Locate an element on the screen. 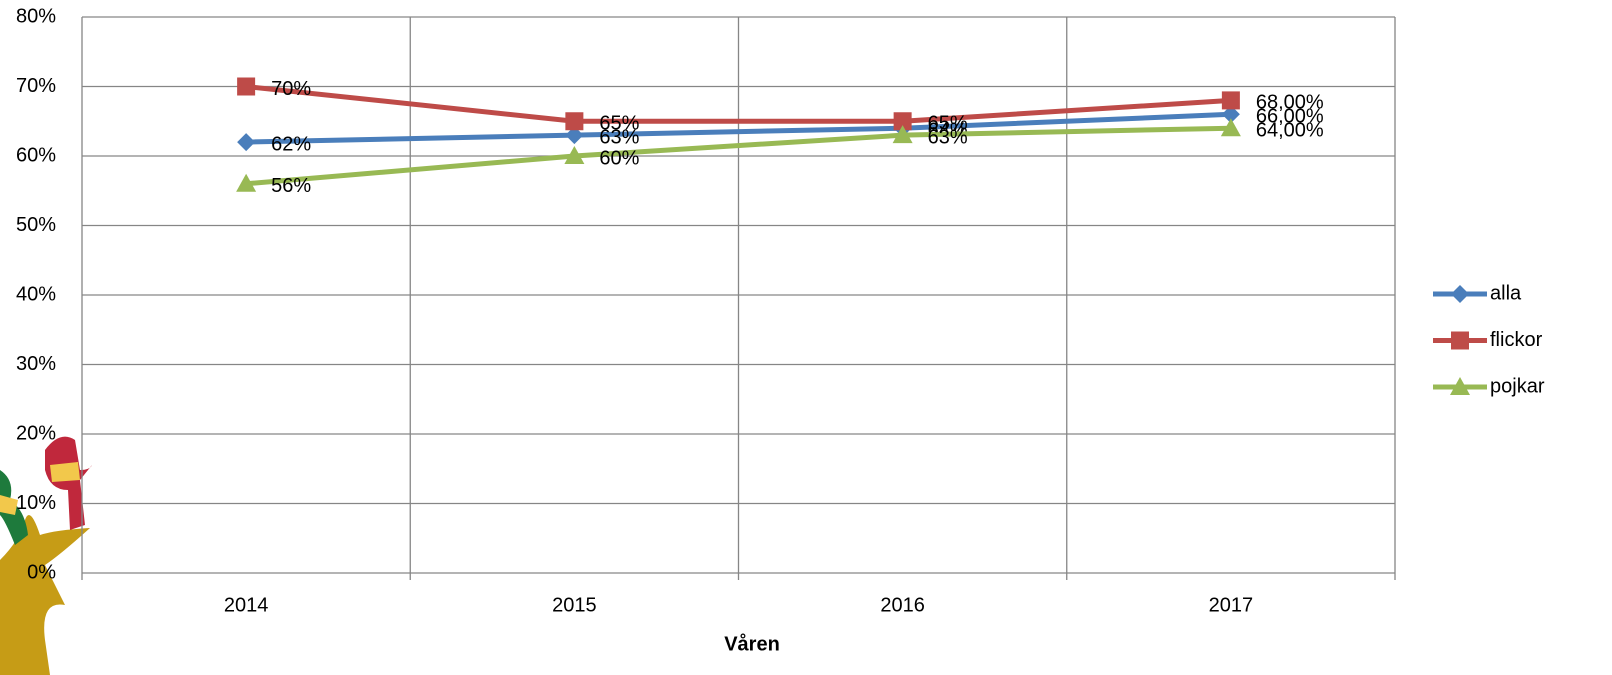 The width and height of the screenshot is (1612, 675). y-tick-label: 50% is located at coordinates (36, 225).